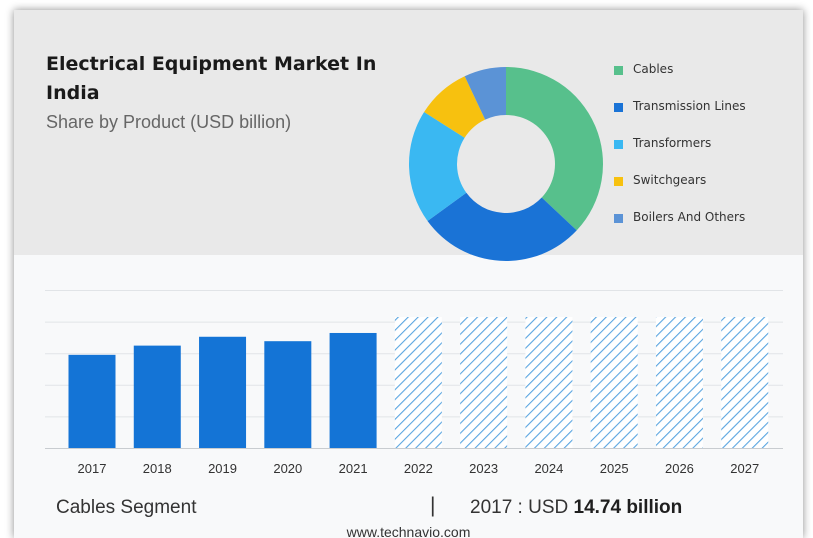 Image resolution: width=813 pixels, height=538 pixels. I want to click on forecast-bar-2026, so click(679, 382).